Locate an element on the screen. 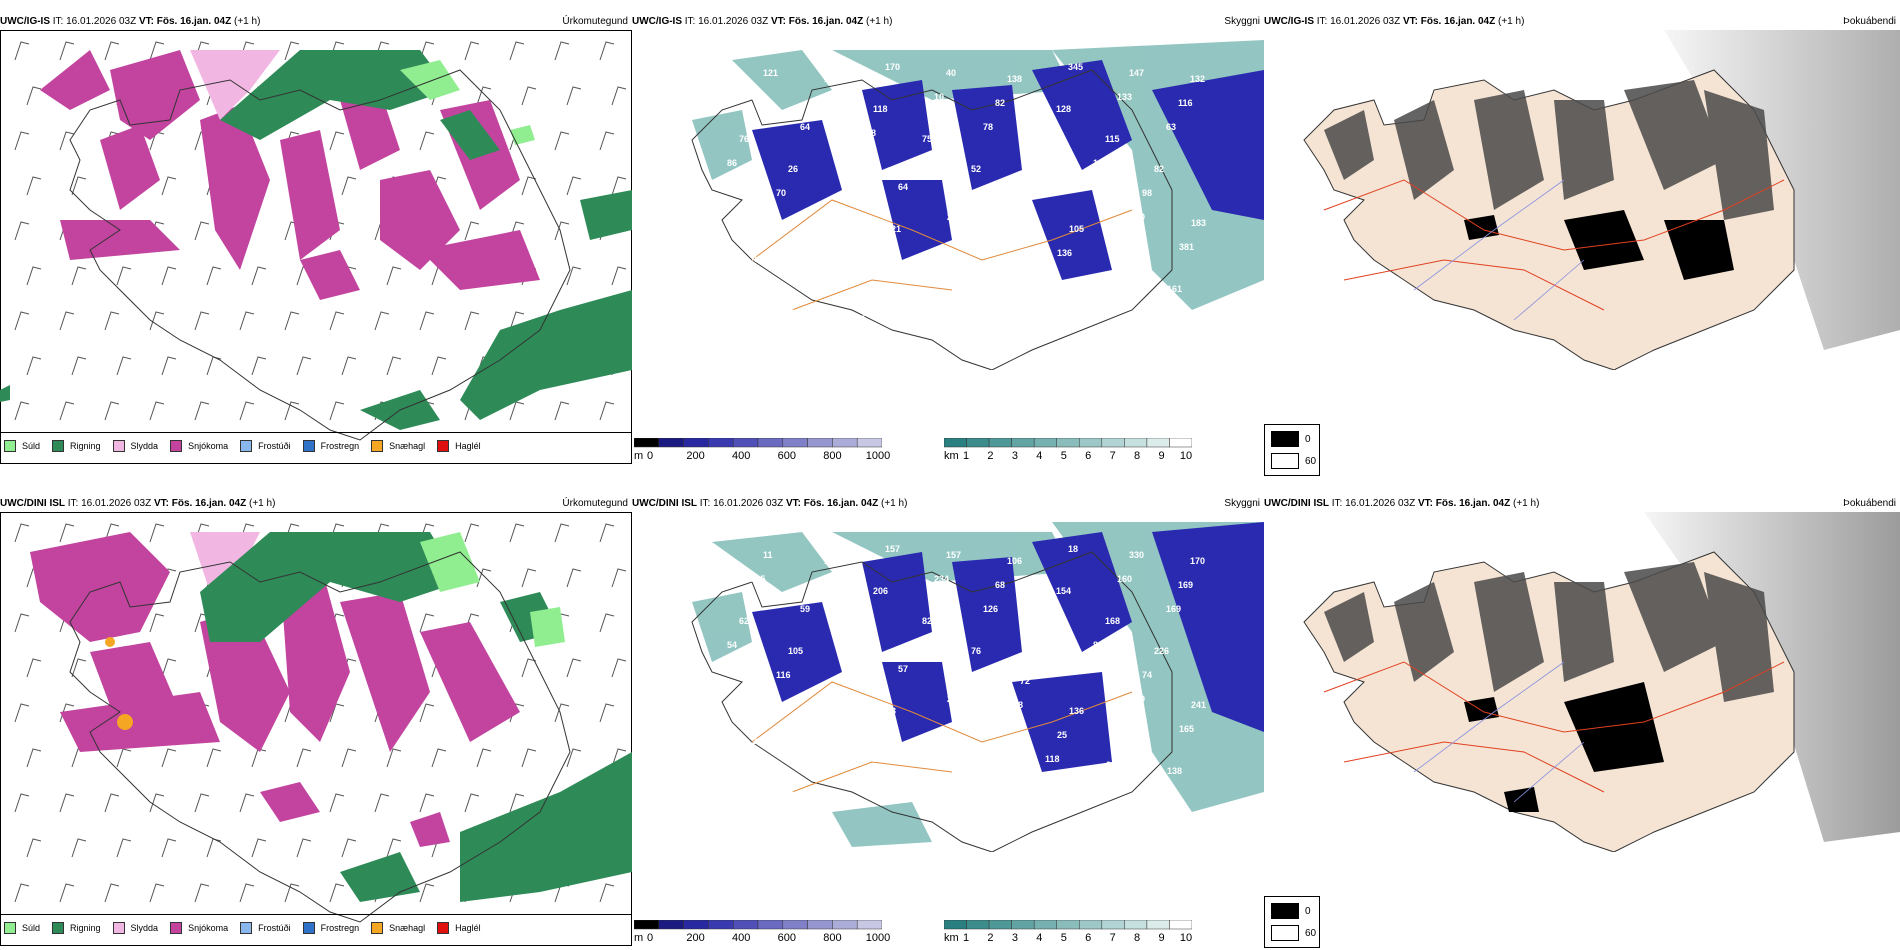 This screenshot has height=950, width=1900. ceiling-value: 120 is located at coordinates (722, 187).